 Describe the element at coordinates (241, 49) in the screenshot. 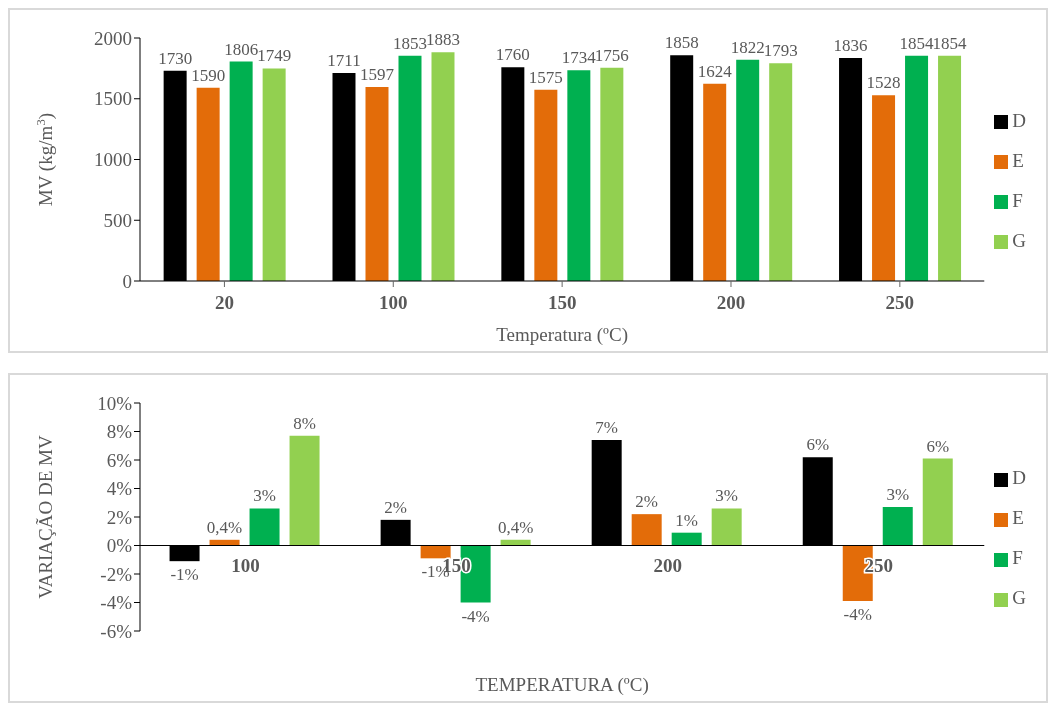

I see `data-label: 1806` at that location.